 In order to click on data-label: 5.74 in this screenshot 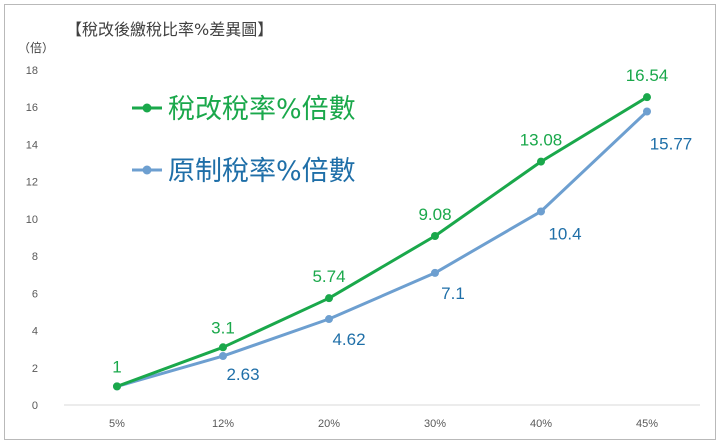, I will do `click(328, 276)`.